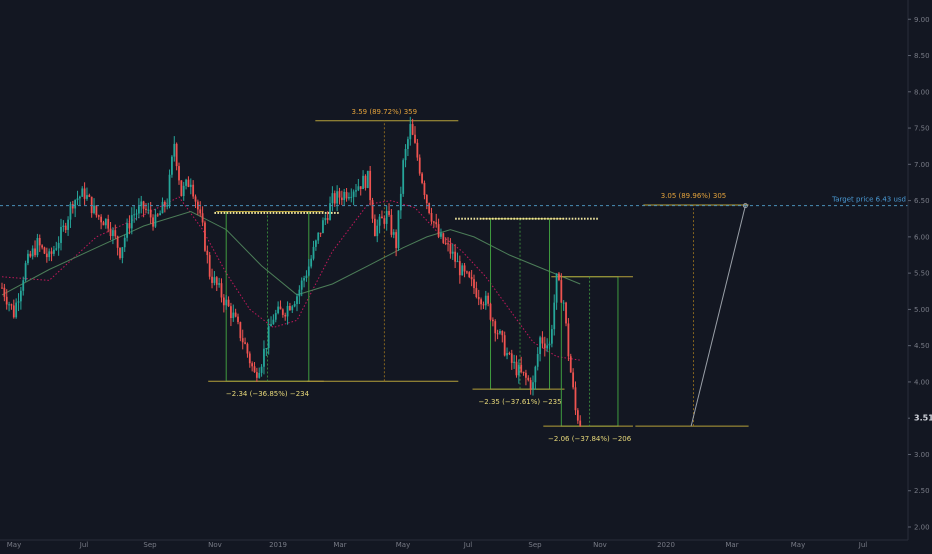 The image size is (932, 554). I want to click on measure-label: −2.34 (−36.85%) −234, so click(268, 394).